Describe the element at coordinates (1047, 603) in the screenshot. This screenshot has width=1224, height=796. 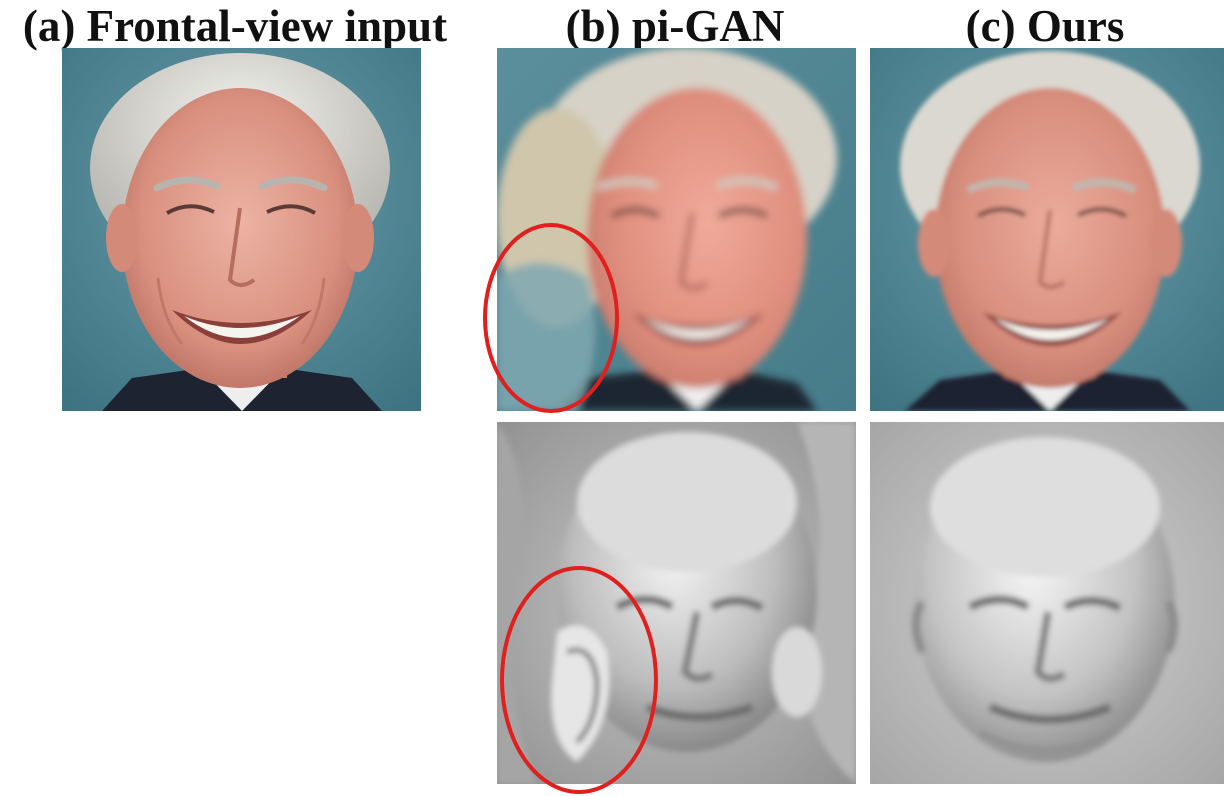
I see `ours-mesh-render` at that location.